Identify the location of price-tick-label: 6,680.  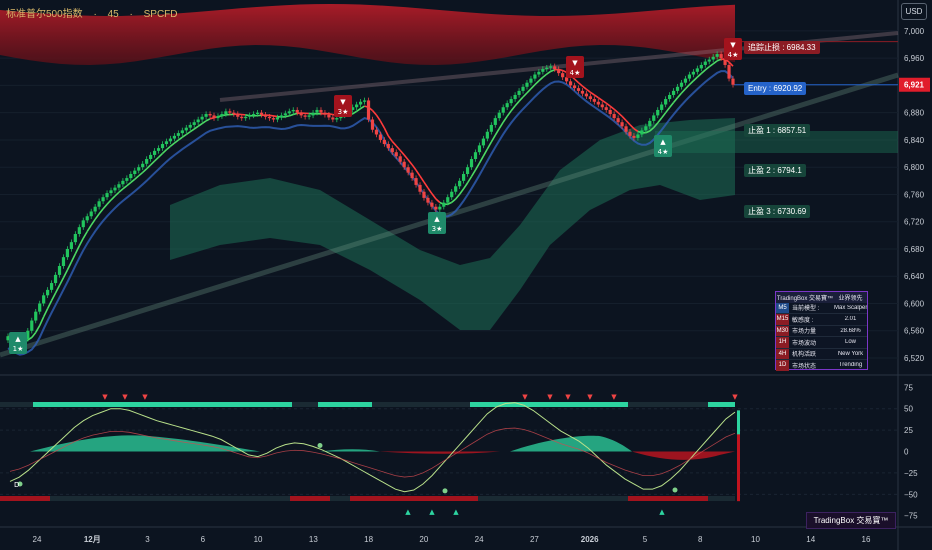
(914, 249).